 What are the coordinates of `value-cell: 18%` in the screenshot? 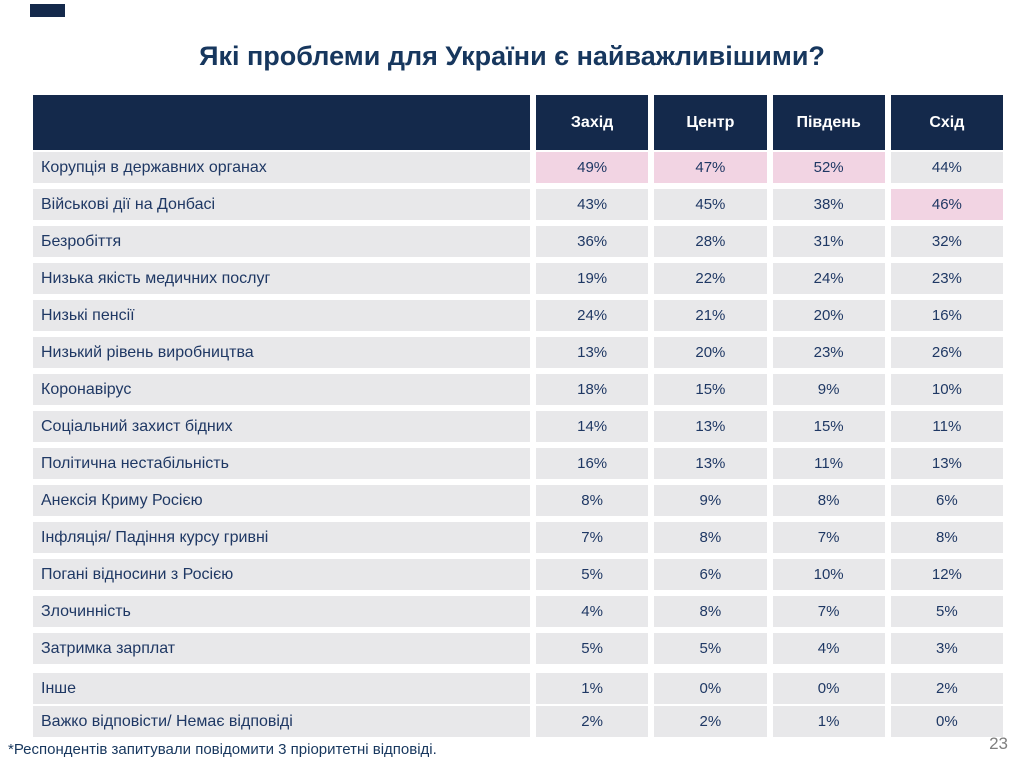 It's located at (592, 389).